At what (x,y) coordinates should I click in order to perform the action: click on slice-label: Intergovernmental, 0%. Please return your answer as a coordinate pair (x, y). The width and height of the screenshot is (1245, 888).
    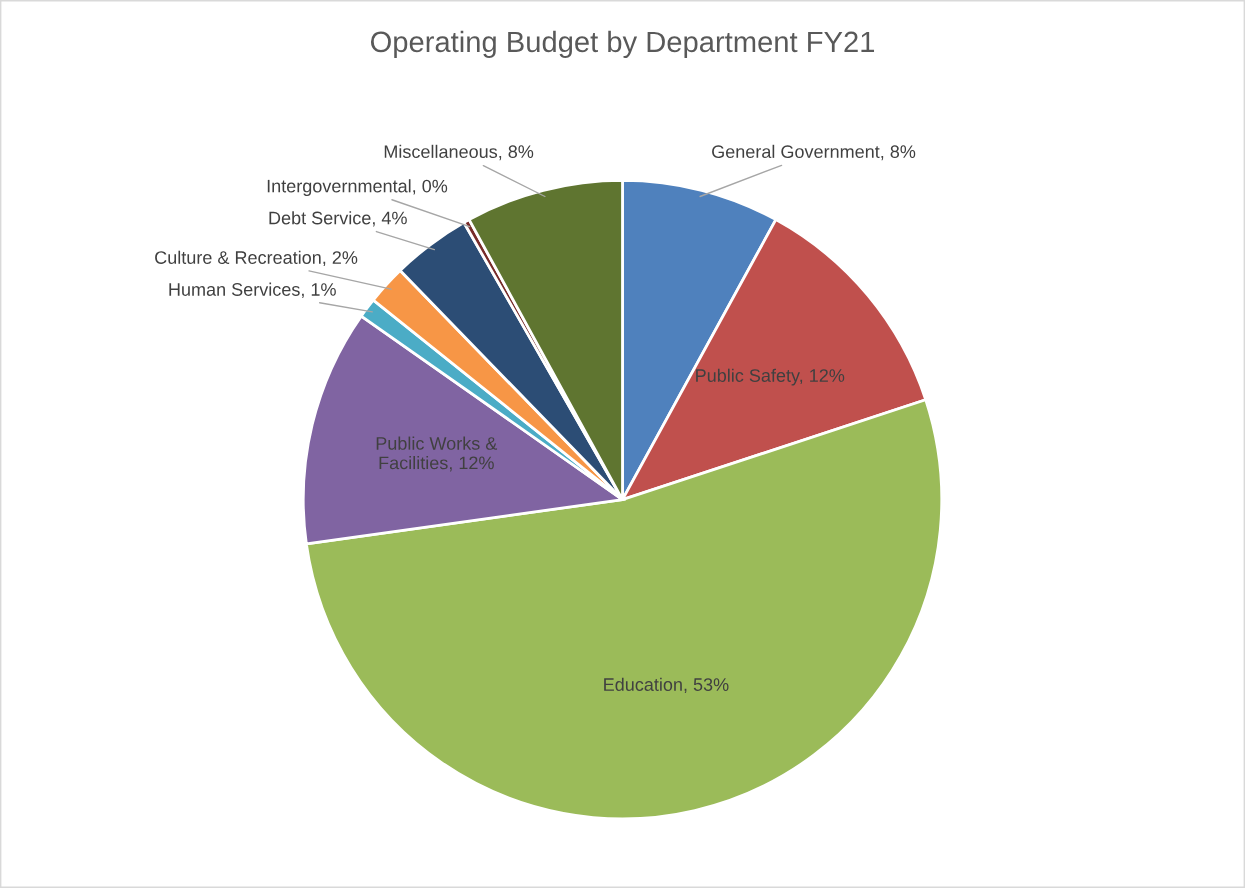
    Looking at the image, I should click on (357, 188).